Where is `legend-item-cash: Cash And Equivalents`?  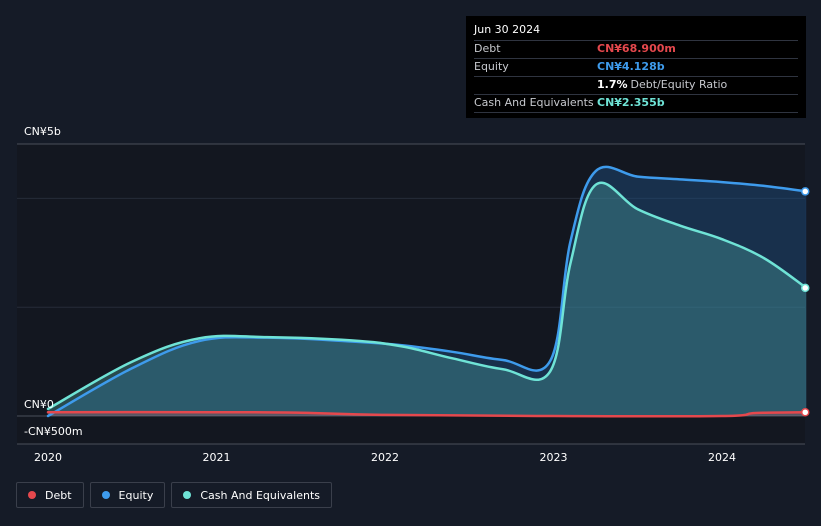 legend-item-cash: Cash And Equivalents is located at coordinates (251, 495).